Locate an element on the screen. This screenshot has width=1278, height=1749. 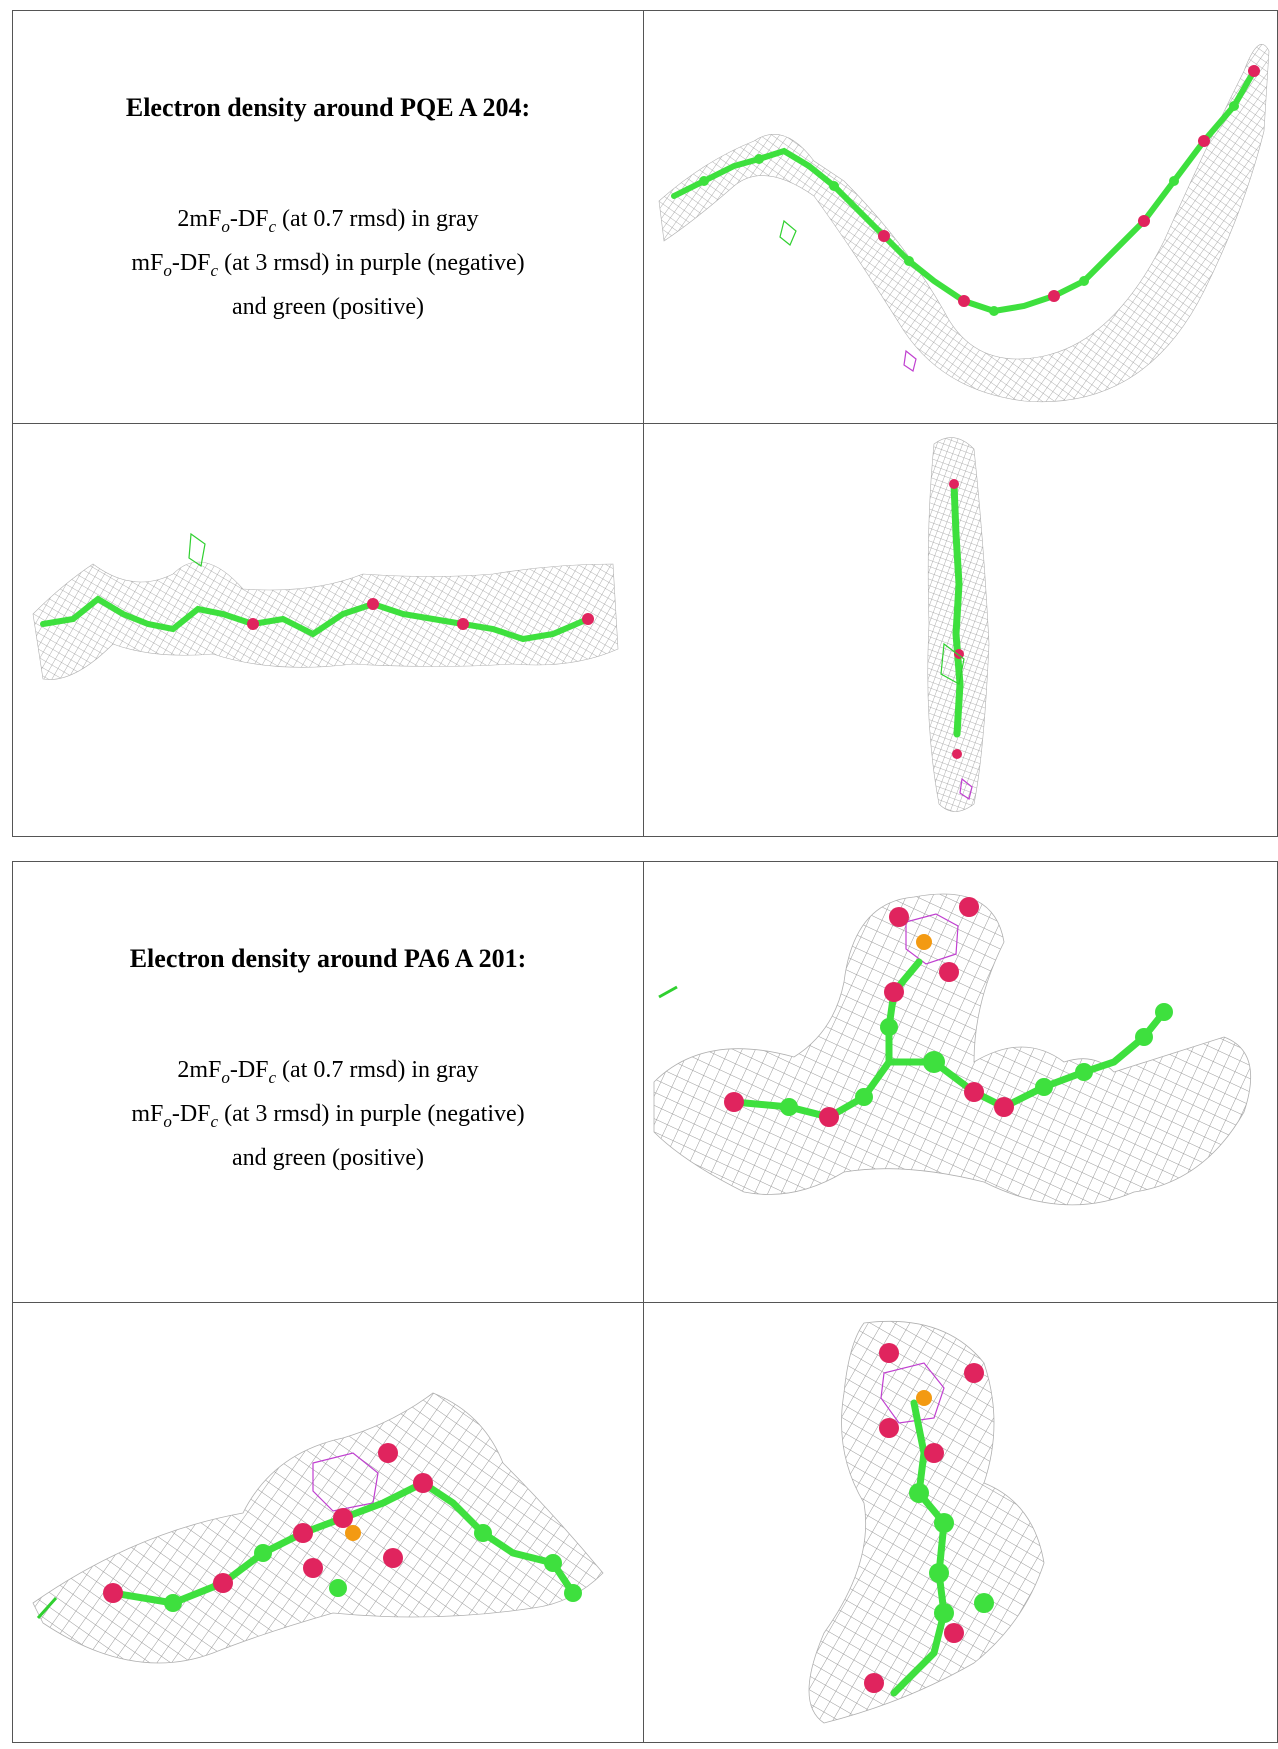
pqe-legend-line-1: 2mFo-DFc (at 0.7 rmsd) in gray is located at coordinates (328, 221).